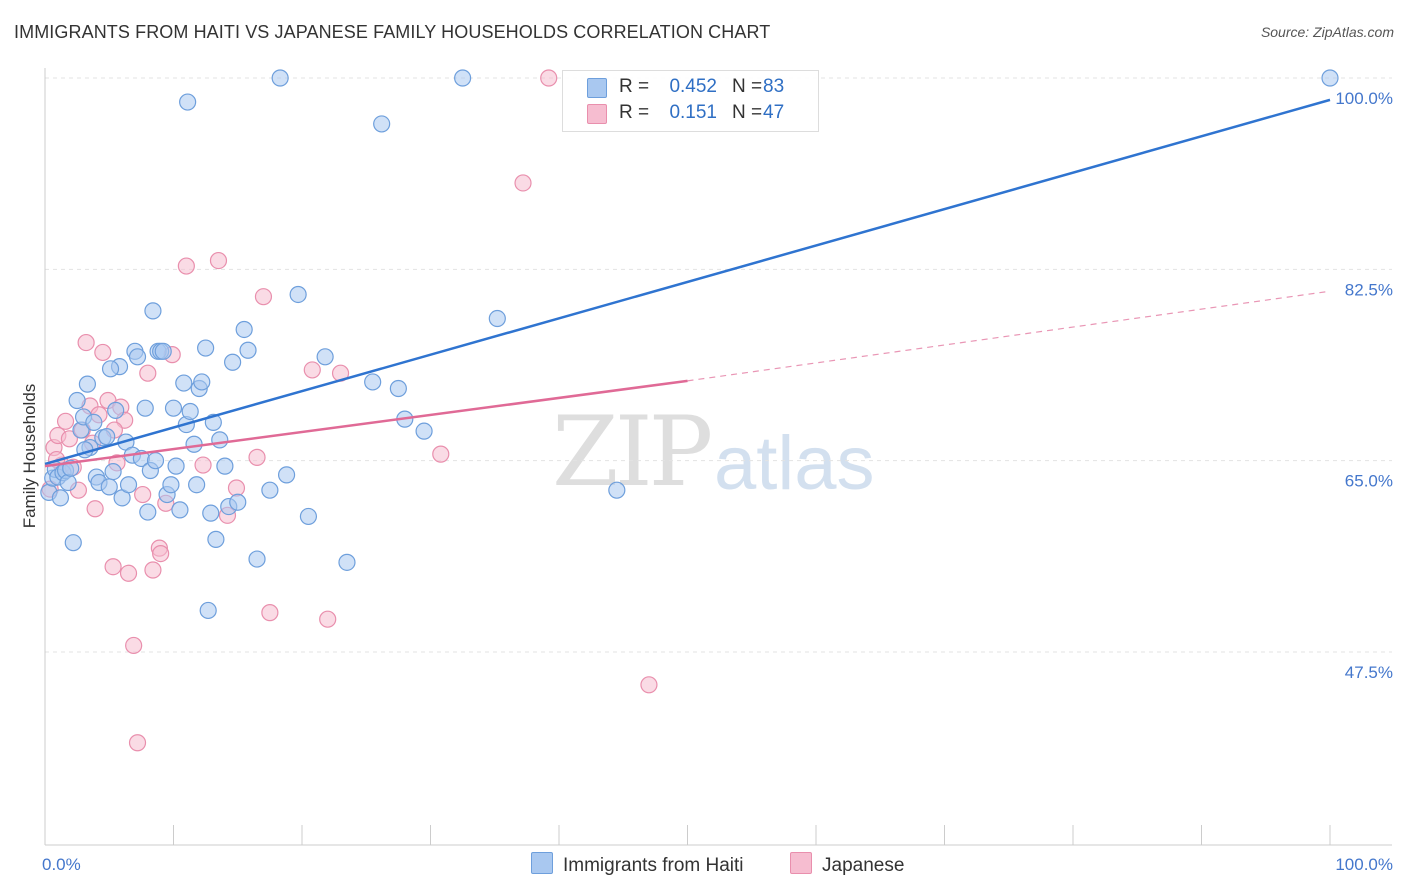 The height and width of the screenshot is (892, 1406). I want to click on legend-swatch-japanese, so click(597, 114).